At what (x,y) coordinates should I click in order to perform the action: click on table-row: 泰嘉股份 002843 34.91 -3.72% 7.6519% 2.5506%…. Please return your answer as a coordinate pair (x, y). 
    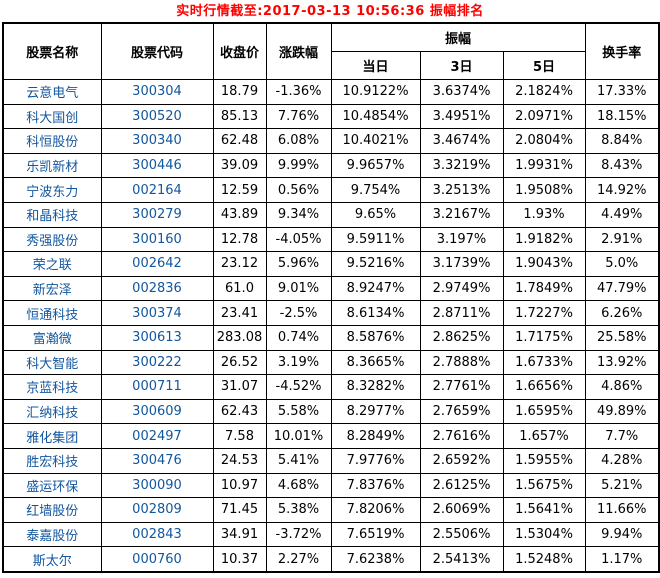
    Looking at the image, I should click on (331, 534).